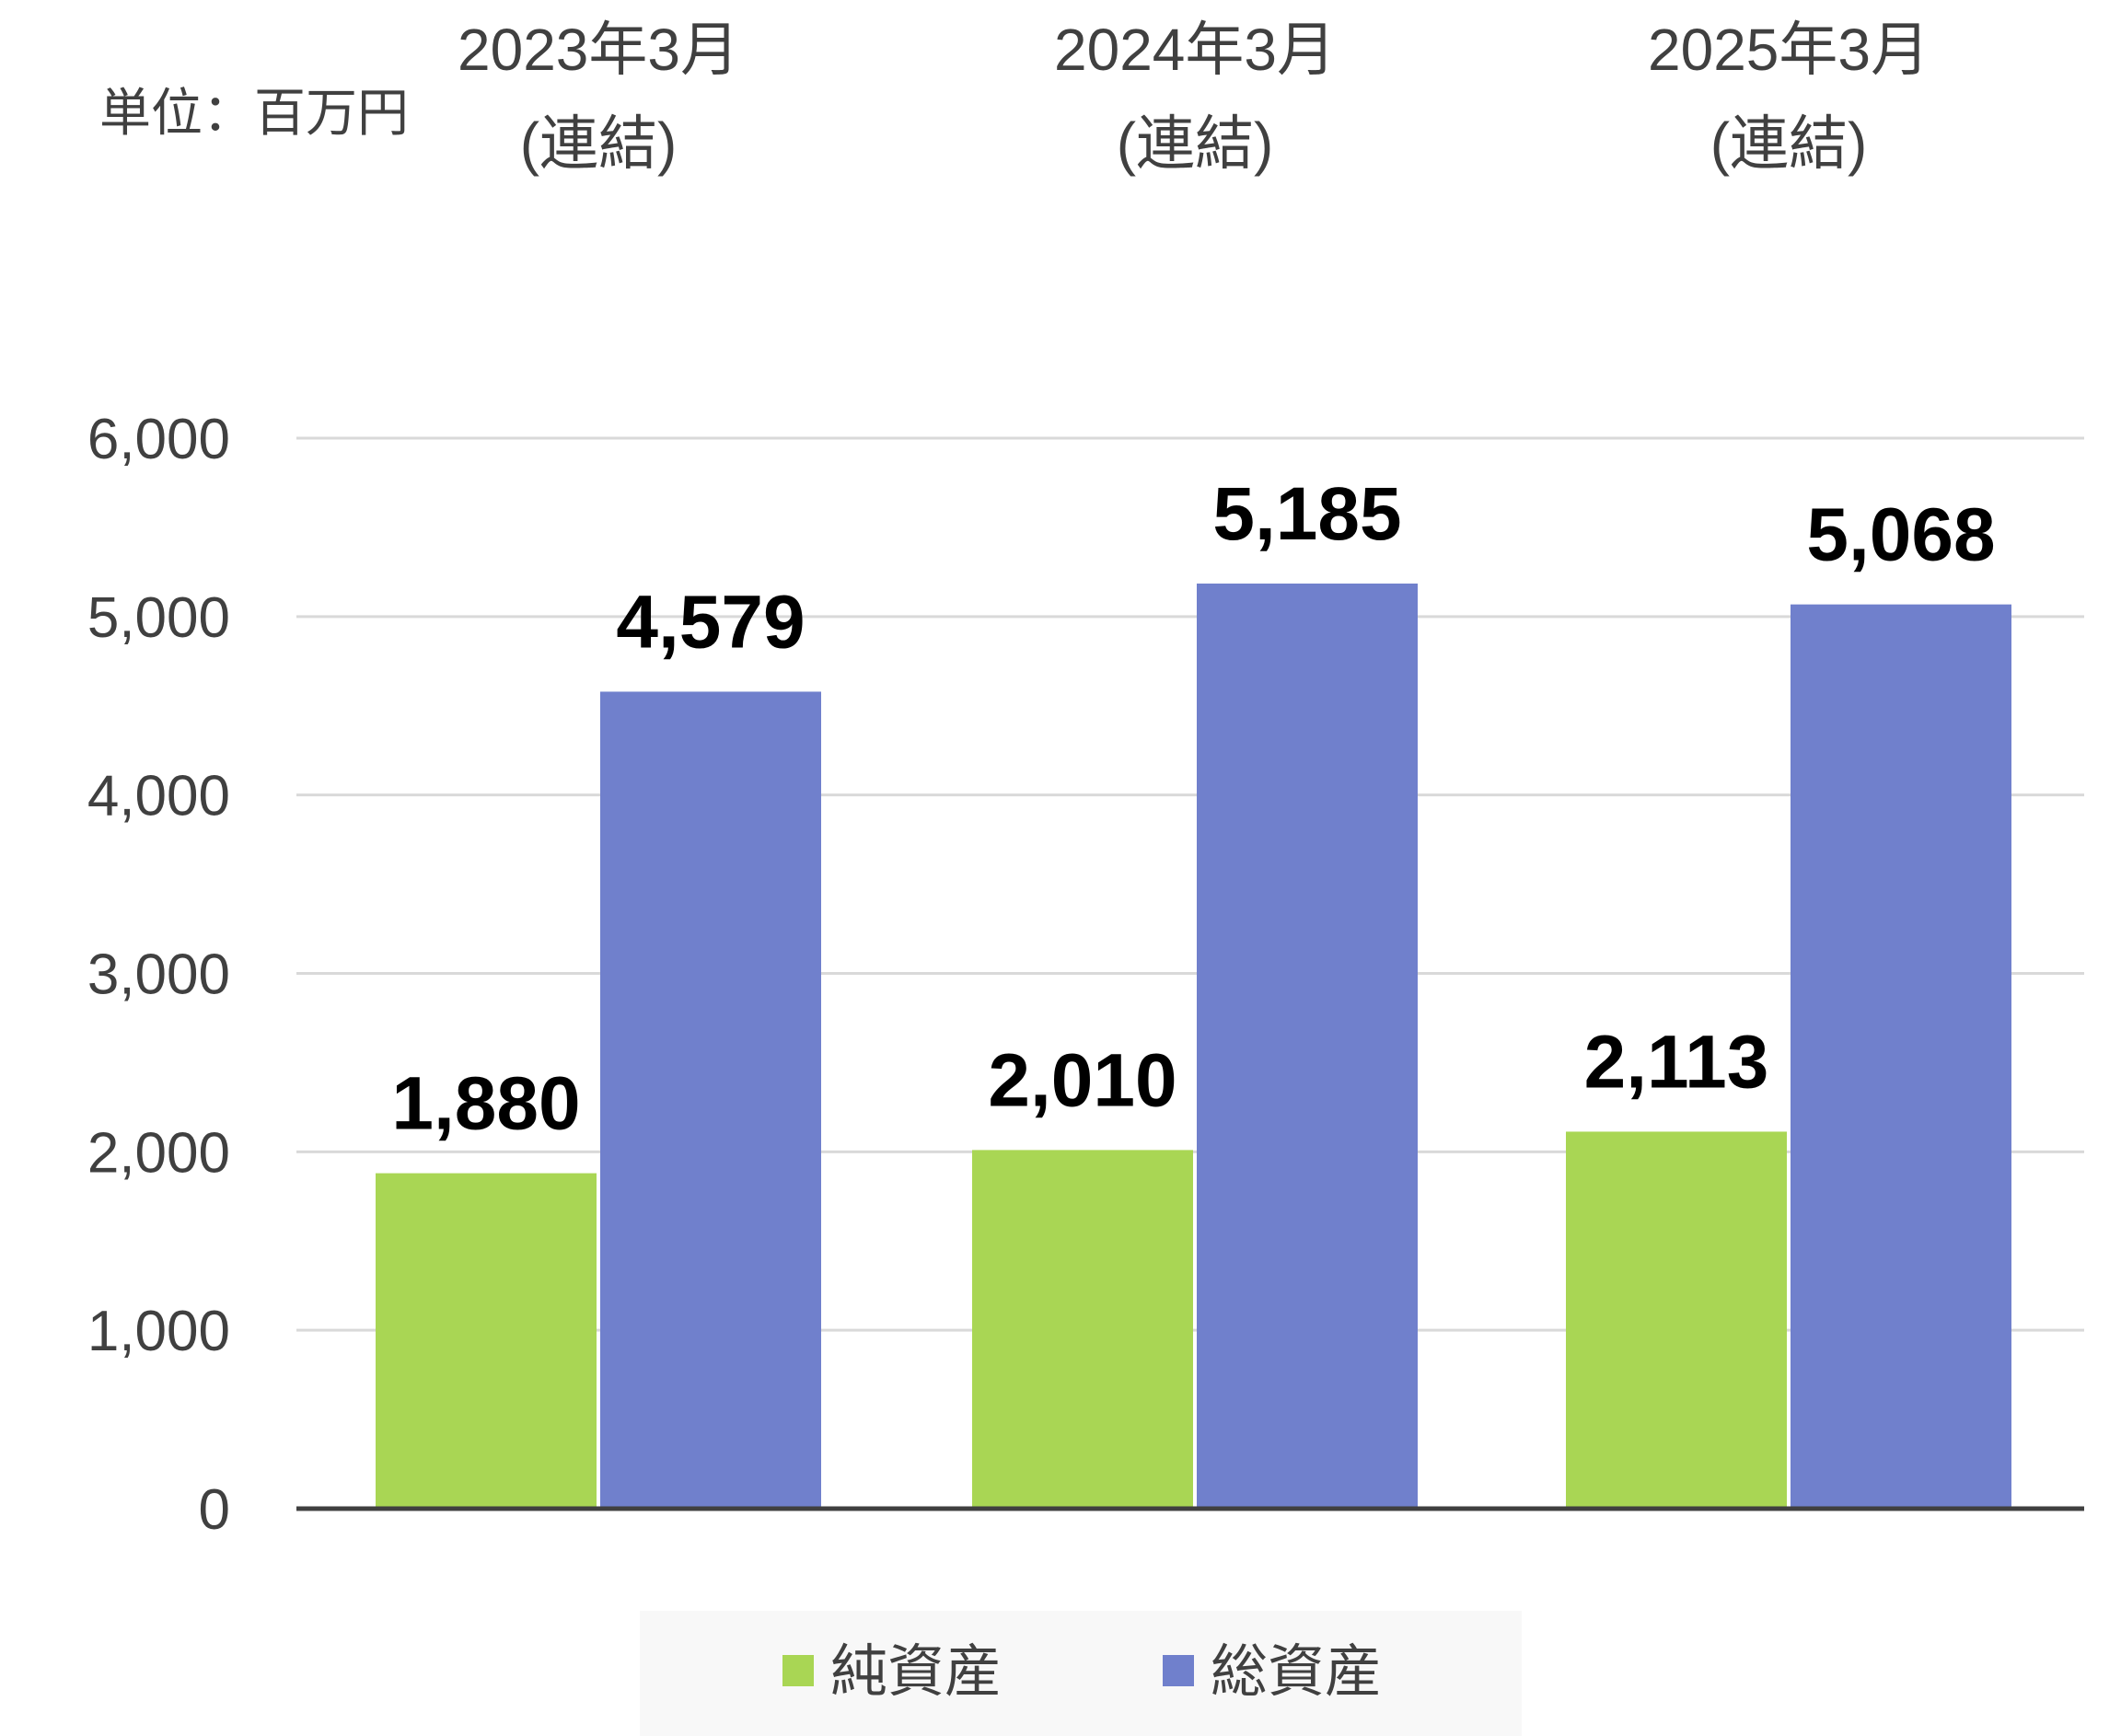 The height and width of the screenshot is (1736, 2121). What do you see at coordinates (916, 1672) in the screenshot?
I see `legend-label: 純資産` at bounding box center [916, 1672].